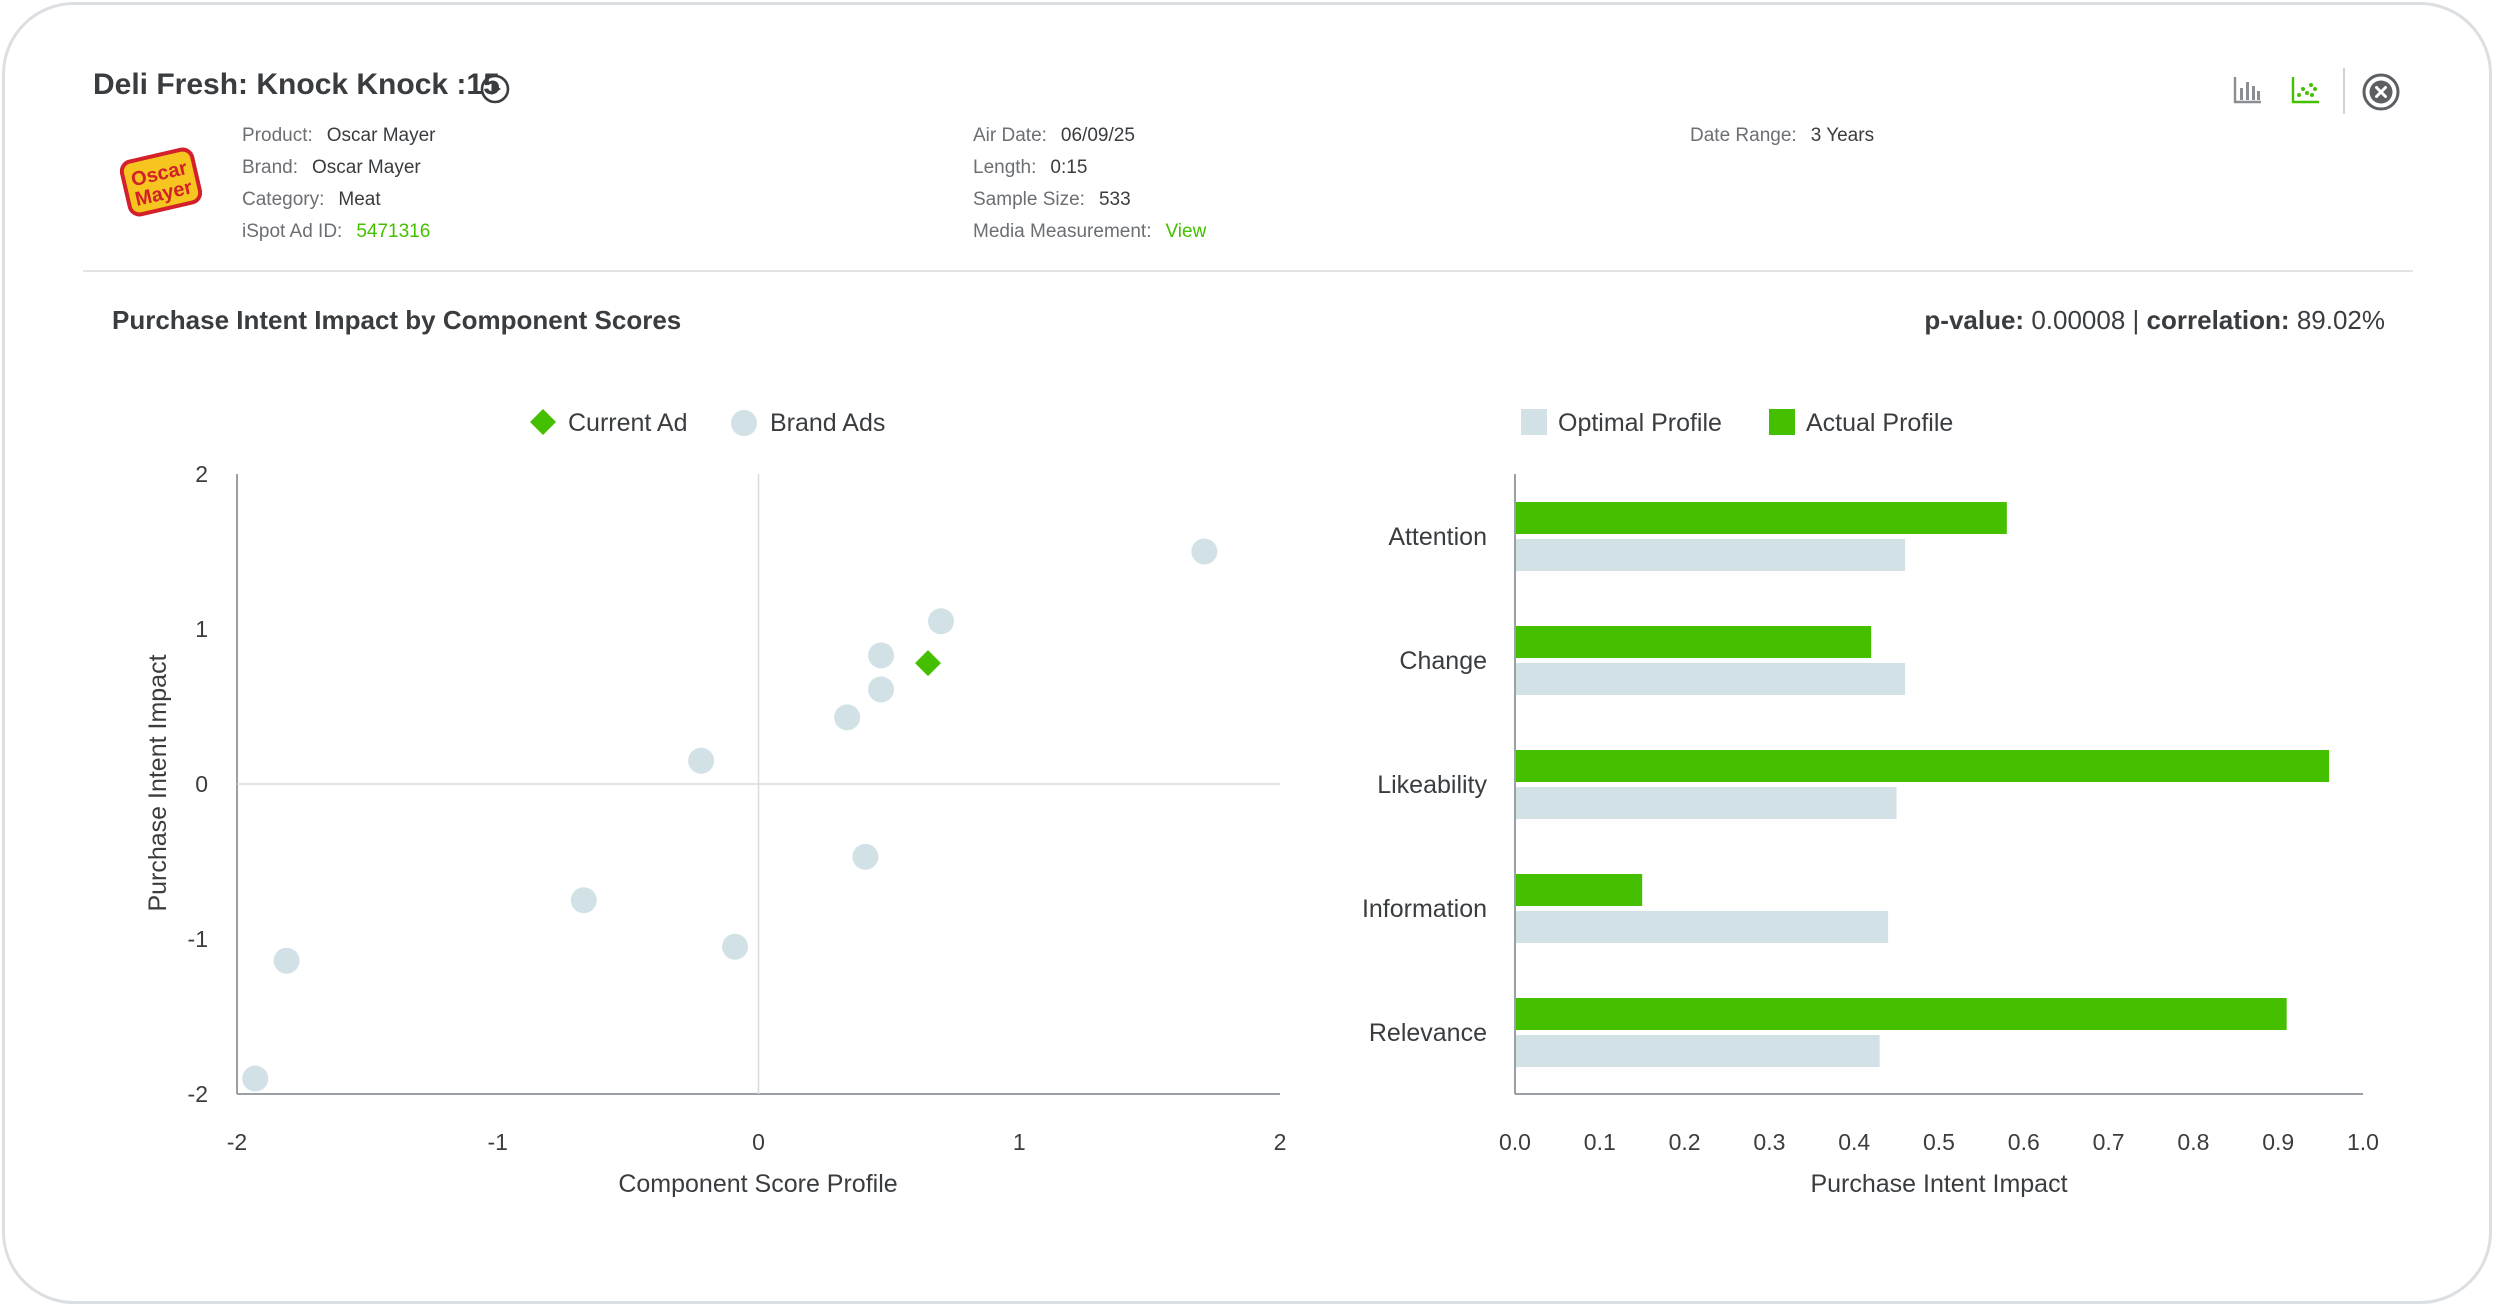  What do you see at coordinates (2340, 320) in the screenshot?
I see `correlation-value: 89.02%` at bounding box center [2340, 320].